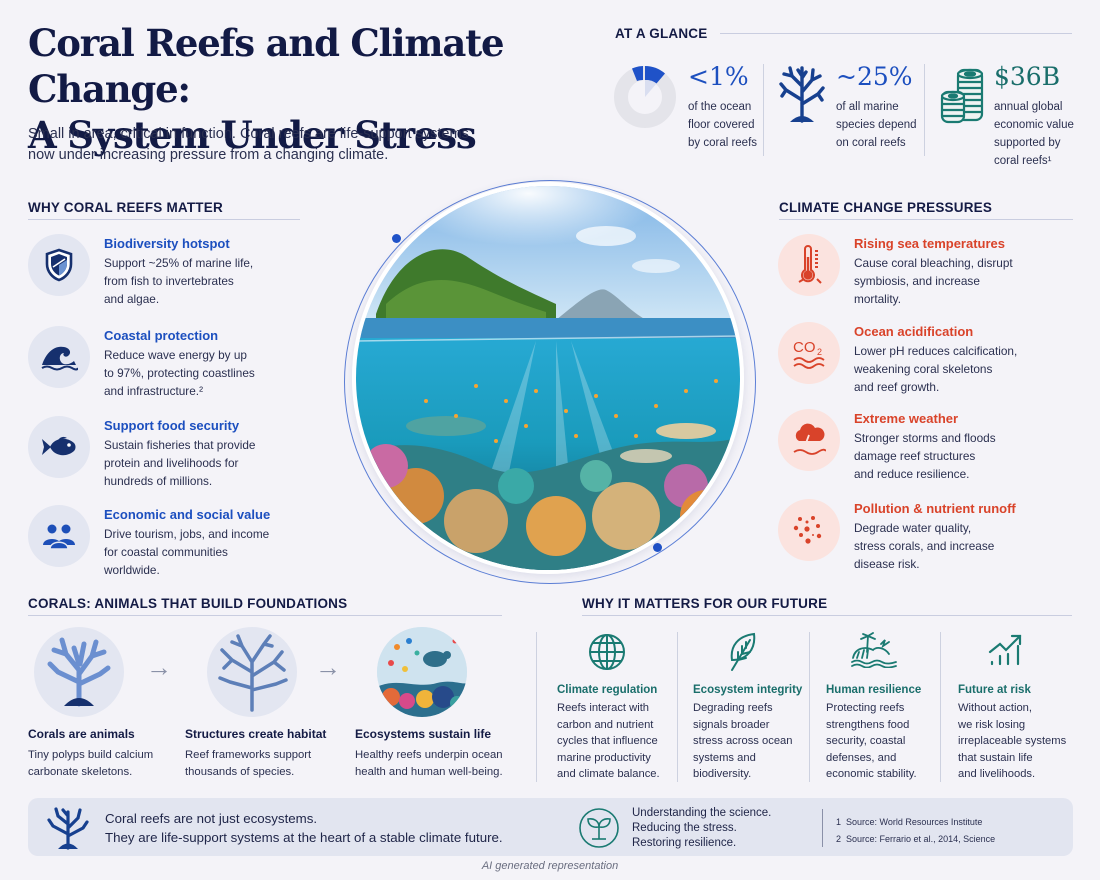 This screenshot has width=1100, height=880. What do you see at coordinates (935, 508) in the screenshot?
I see `item-title: Pollution & nutrient runoff` at bounding box center [935, 508].